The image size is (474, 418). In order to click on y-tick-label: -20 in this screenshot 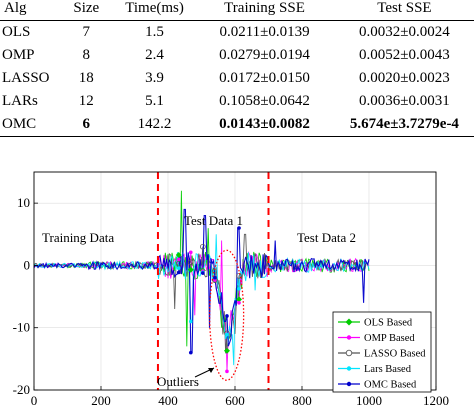, I will do `click(21, 389)`.